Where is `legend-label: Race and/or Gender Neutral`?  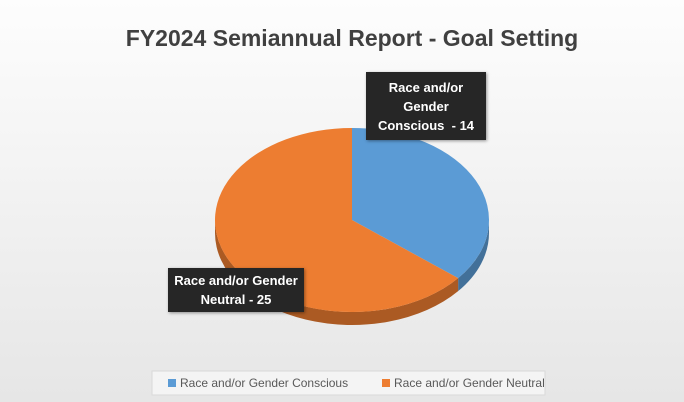 legend-label: Race and/or Gender Neutral is located at coordinates (469, 383).